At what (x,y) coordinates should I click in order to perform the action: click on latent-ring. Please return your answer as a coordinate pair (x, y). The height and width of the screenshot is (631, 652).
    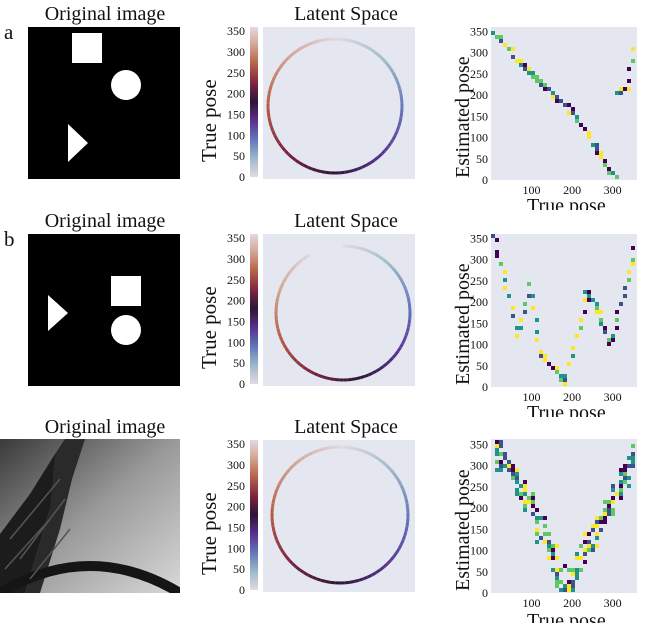
    Looking at the image, I should click on (335, 106).